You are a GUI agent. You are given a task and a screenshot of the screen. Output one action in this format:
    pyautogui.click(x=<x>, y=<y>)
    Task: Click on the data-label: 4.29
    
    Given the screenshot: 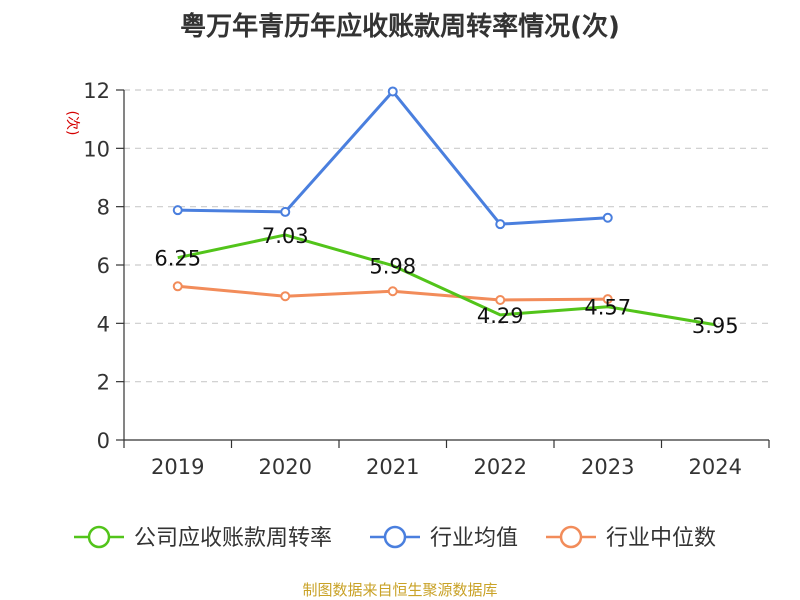 What is the action you would take?
    pyautogui.click(x=500, y=316)
    